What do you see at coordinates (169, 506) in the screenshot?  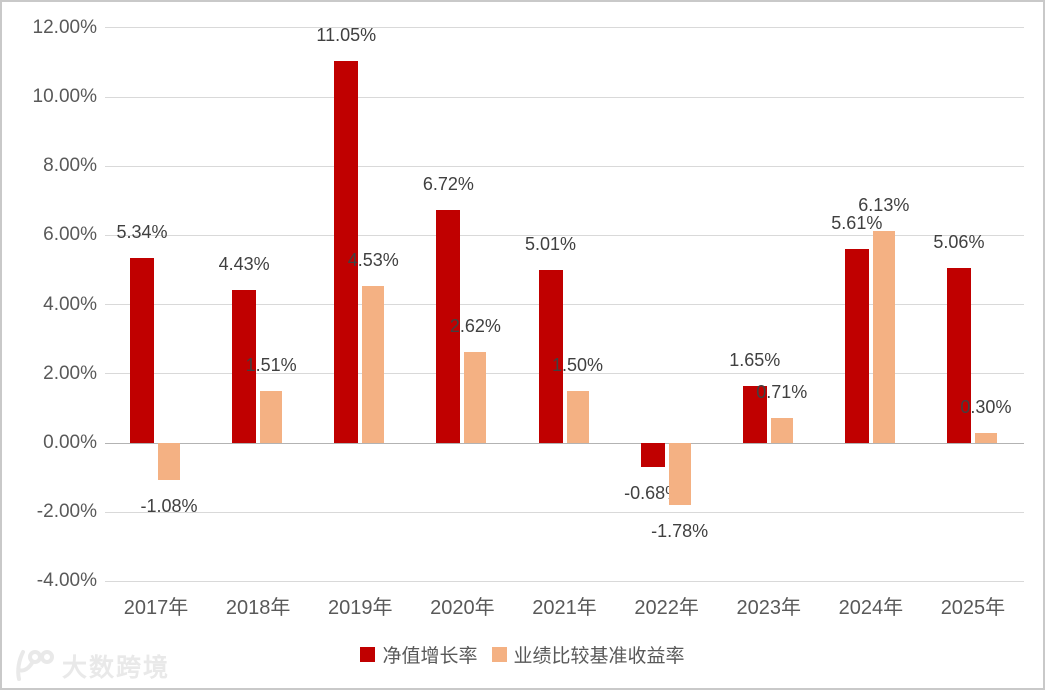 I see `data-label-benchmark-2017: -1.08%` at bounding box center [169, 506].